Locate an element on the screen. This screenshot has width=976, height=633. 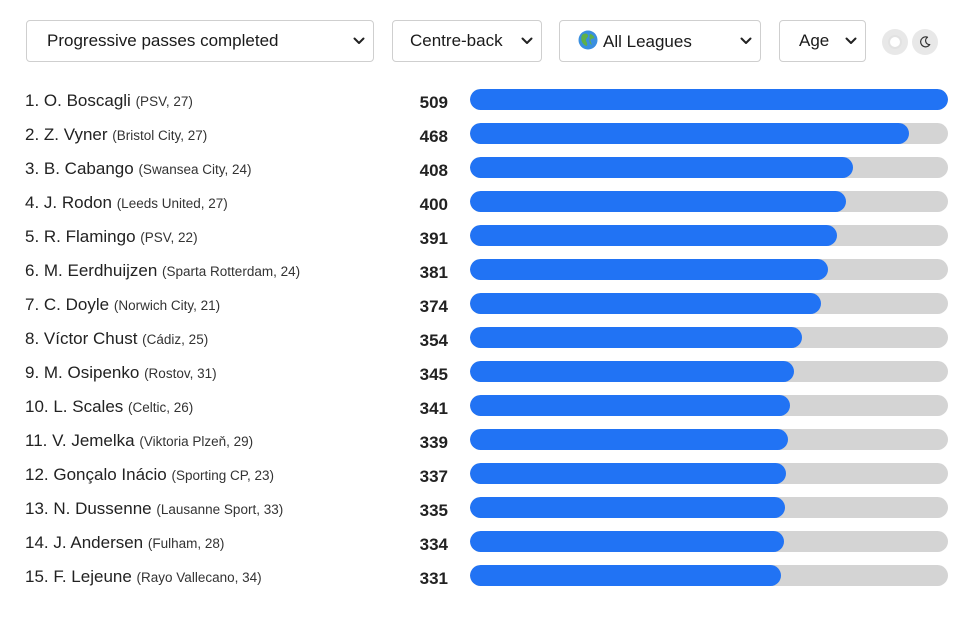
globe-icon is located at coordinates (588, 40).